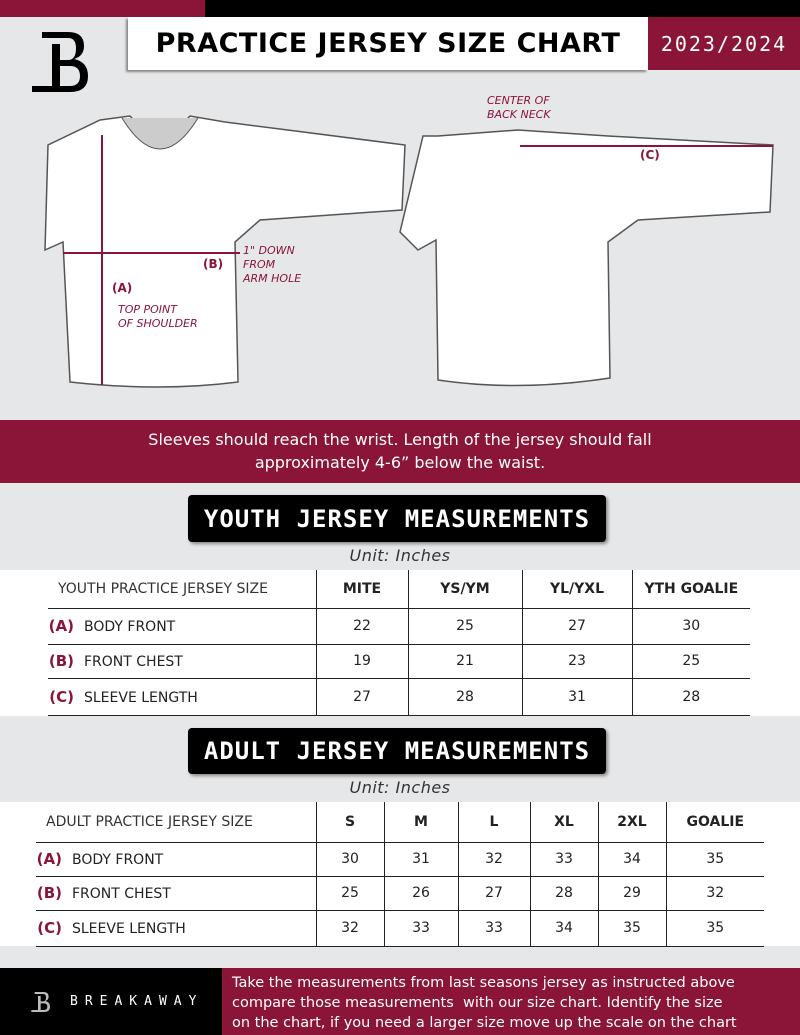  Describe the element at coordinates (714, 822) in the screenshot. I see `header-cell: GOALIE` at that location.